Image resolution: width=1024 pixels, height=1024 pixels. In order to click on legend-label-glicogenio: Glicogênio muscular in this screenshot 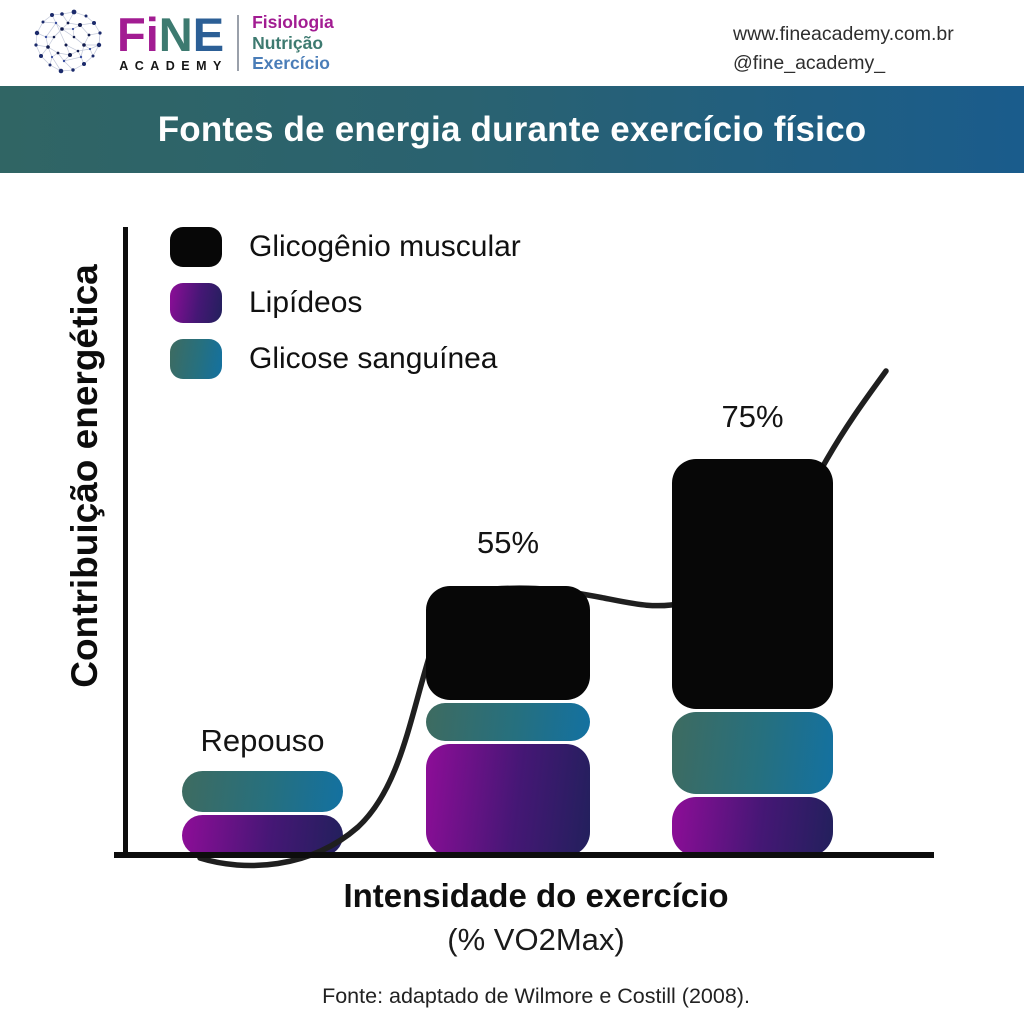, I will do `click(385, 246)`.